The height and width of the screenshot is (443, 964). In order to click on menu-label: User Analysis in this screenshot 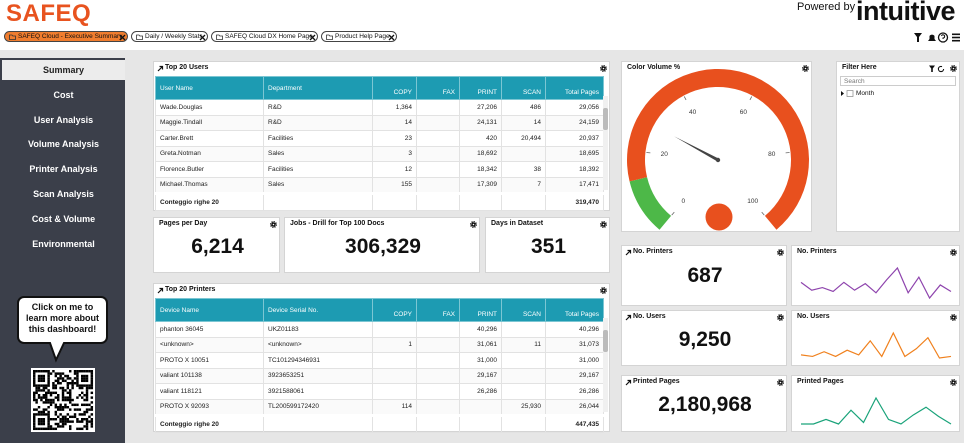, I will do `click(63, 119)`.